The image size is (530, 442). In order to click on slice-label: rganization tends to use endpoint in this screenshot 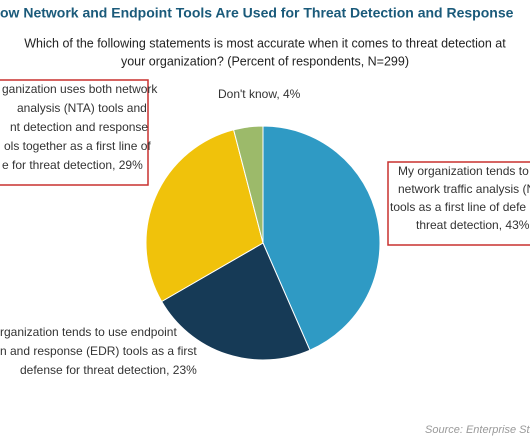, I will do `click(88, 332)`.